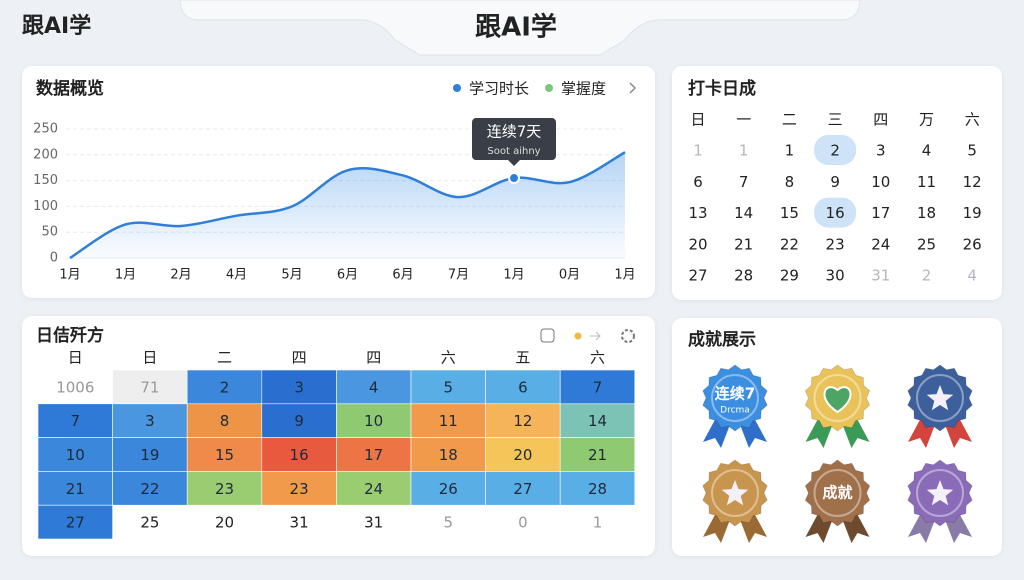  I want to click on day: 27, so click(697, 276).